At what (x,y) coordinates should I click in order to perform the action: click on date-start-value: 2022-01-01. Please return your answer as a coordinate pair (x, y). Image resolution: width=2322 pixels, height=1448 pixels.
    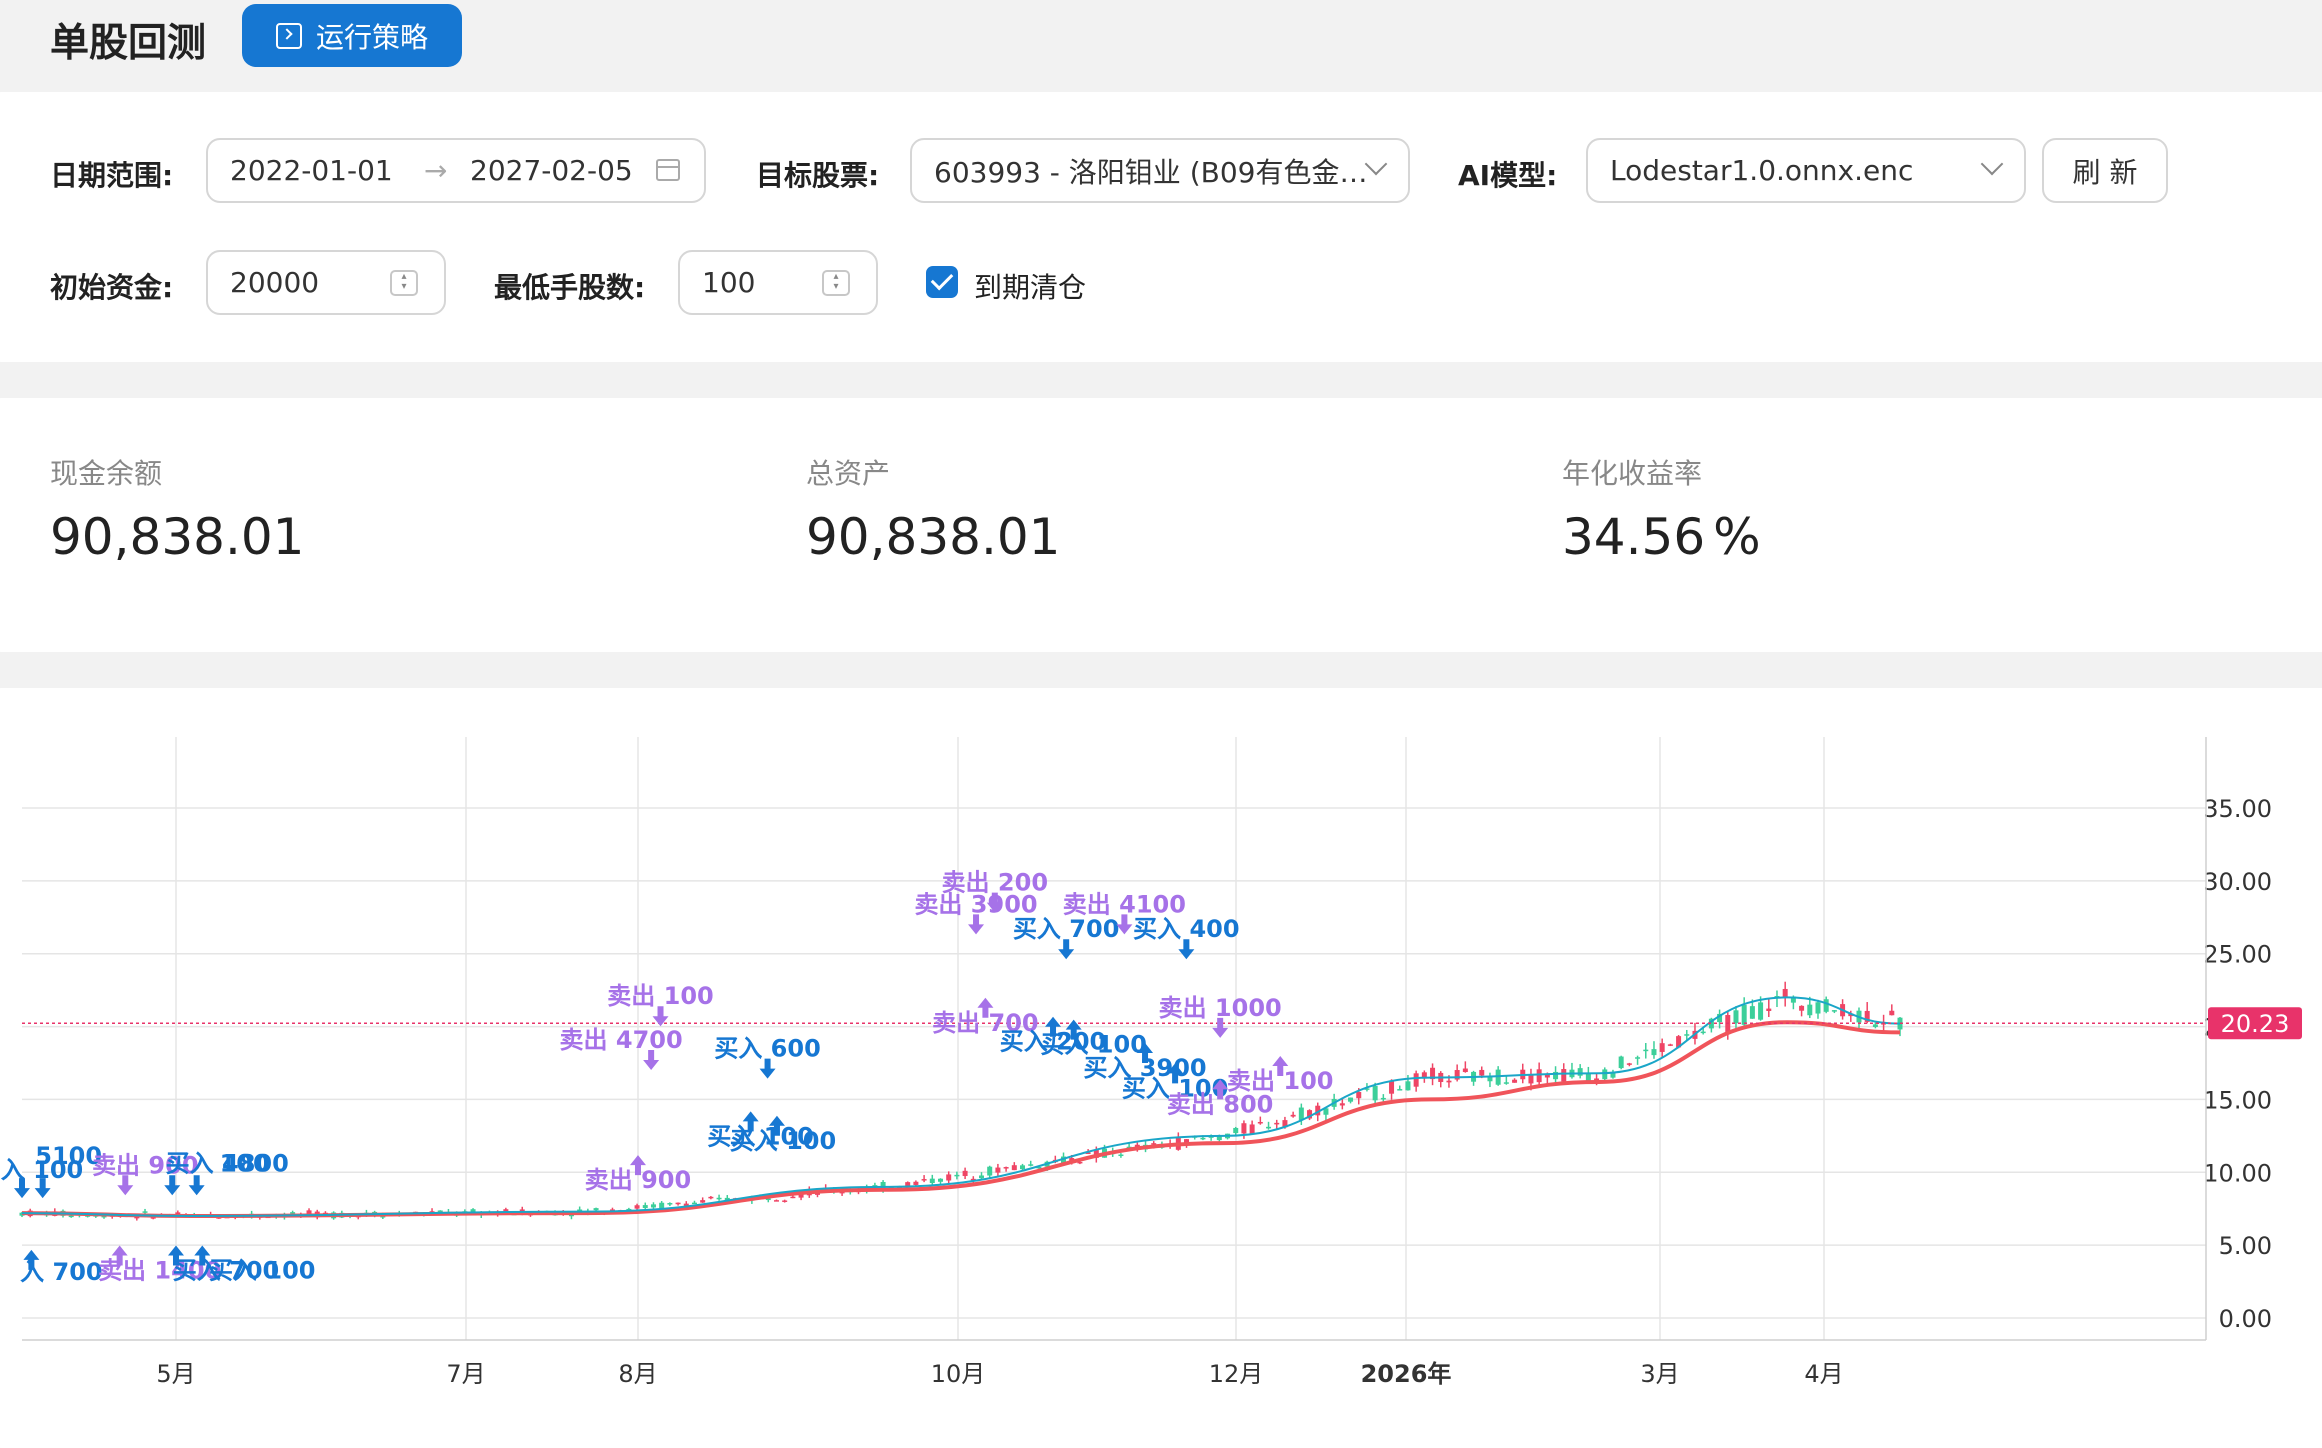
    Looking at the image, I should click on (311, 170).